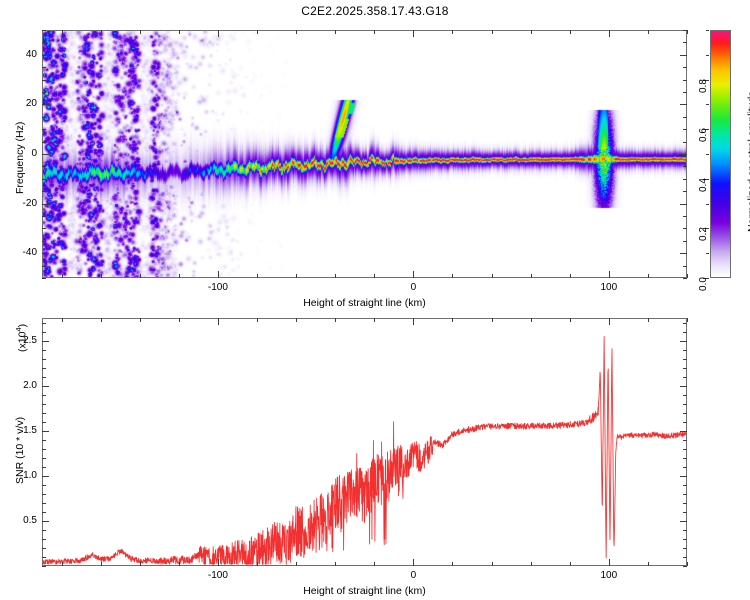 The width and height of the screenshot is (750, 600). Describe the element at coordinates (31, 104) in the screenshot. I see `y-tick-label: 20` at that location.